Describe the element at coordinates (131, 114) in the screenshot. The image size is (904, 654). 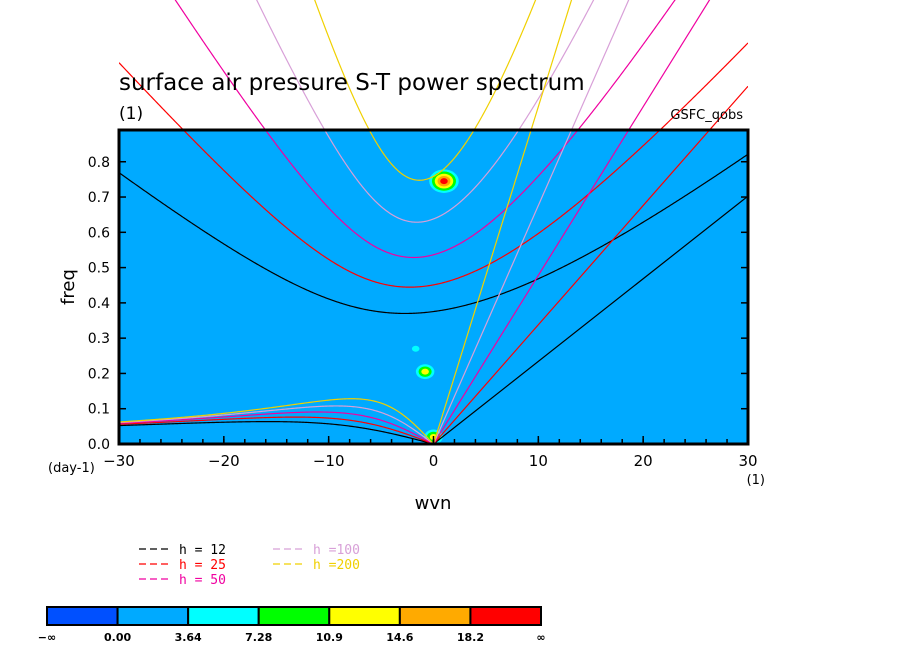
I see `title-units: (1)` at that location.